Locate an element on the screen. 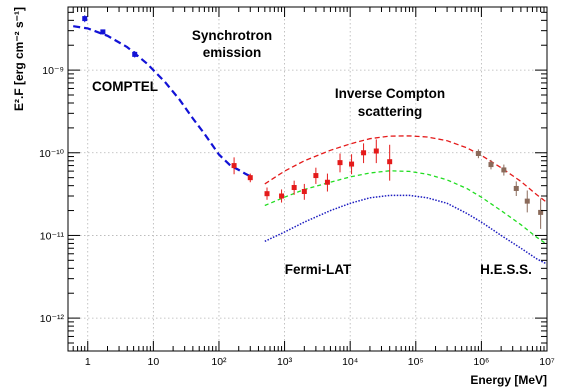  x-tick-label: 10⁶ is located at coordinates (481, 362).